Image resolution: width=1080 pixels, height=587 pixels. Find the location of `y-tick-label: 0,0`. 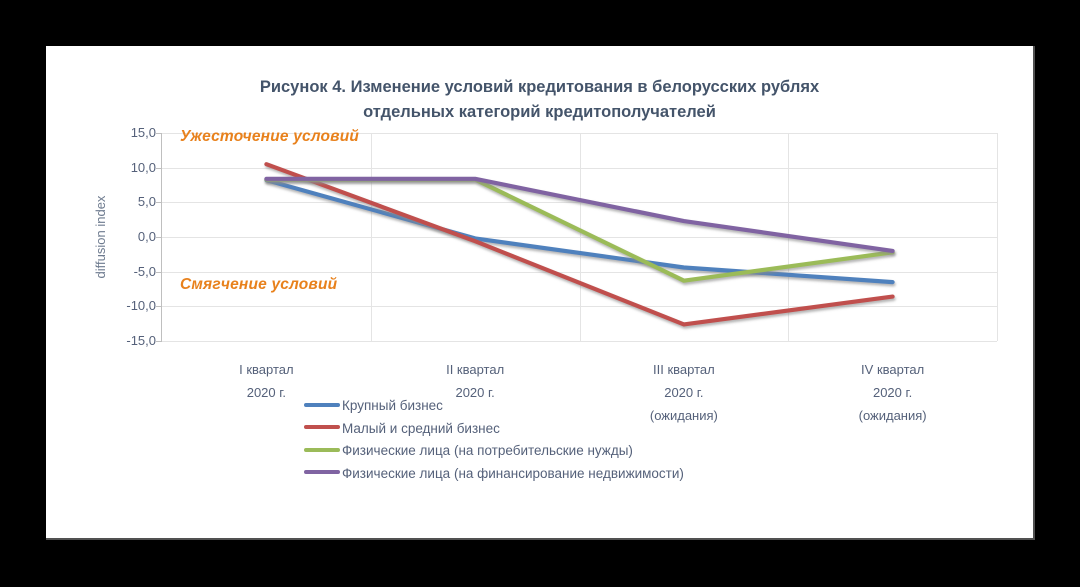

y-tick-label: 0,0 is located at coordinates (146, 236).